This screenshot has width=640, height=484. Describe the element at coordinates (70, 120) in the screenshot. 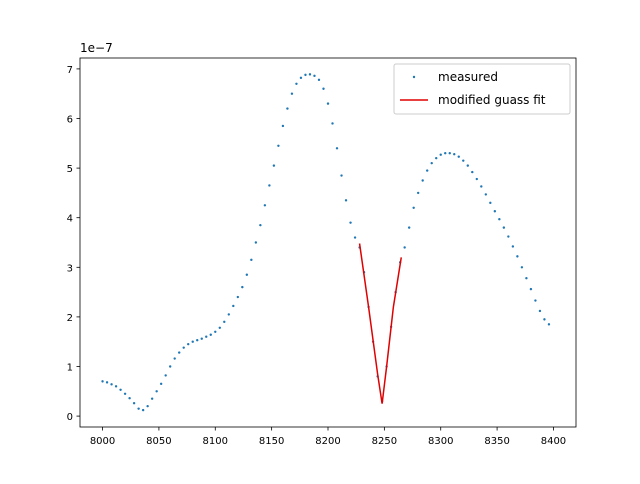

I see `y-tick-label: 6` at that location.